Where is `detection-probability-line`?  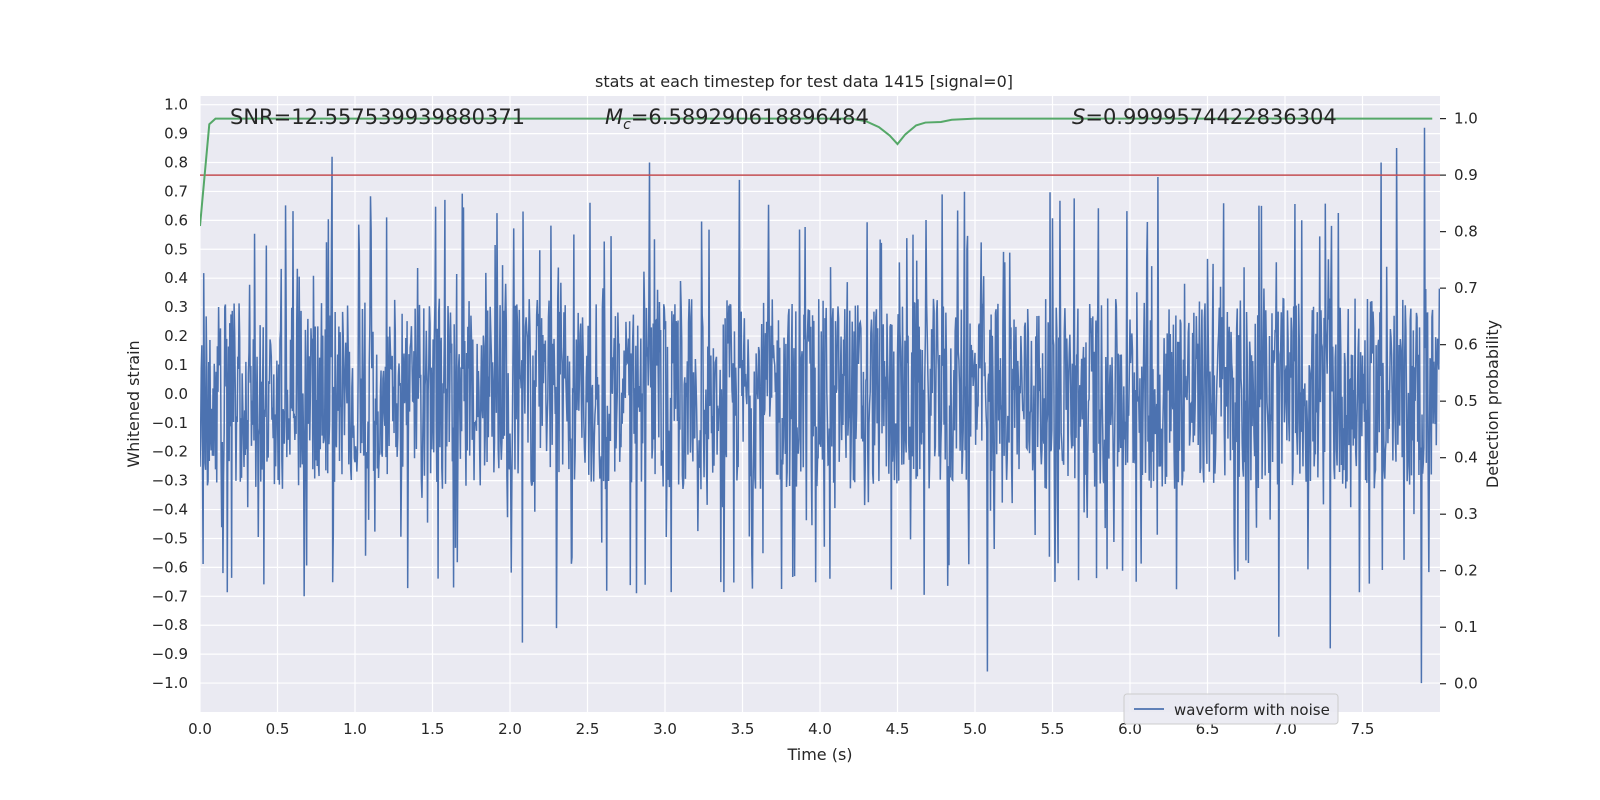 detection-probability-line is located at coordinates (816, 172).